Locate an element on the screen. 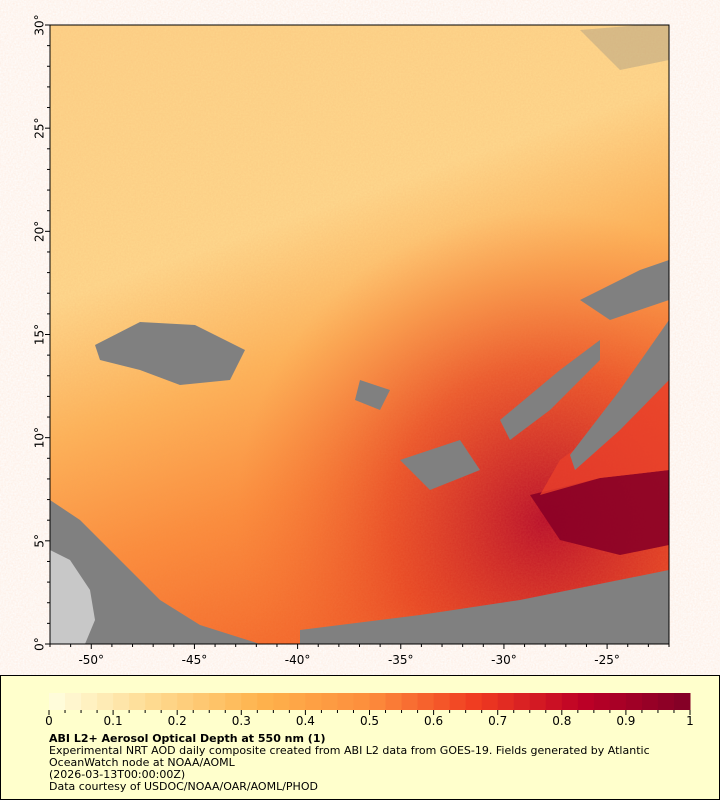 The width and height of the screenshot is (720, 800). lat-tick-label: 25° is located at coordinates (40, 128).